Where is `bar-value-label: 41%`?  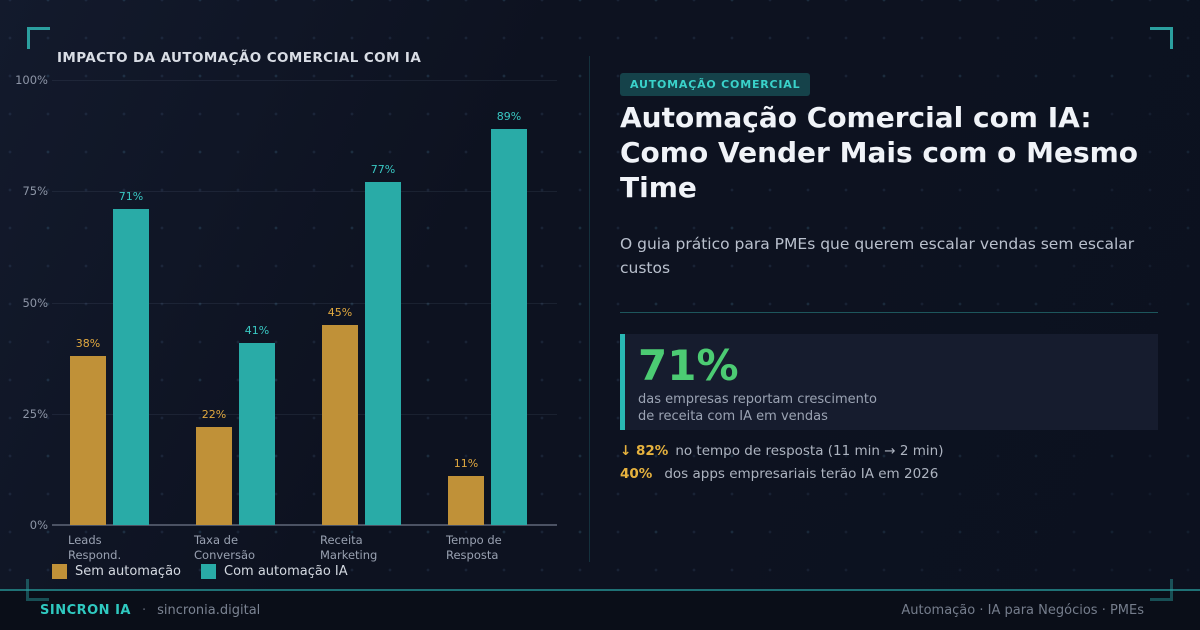
bar-value-label: 41% is located at coordinates (257, 330).